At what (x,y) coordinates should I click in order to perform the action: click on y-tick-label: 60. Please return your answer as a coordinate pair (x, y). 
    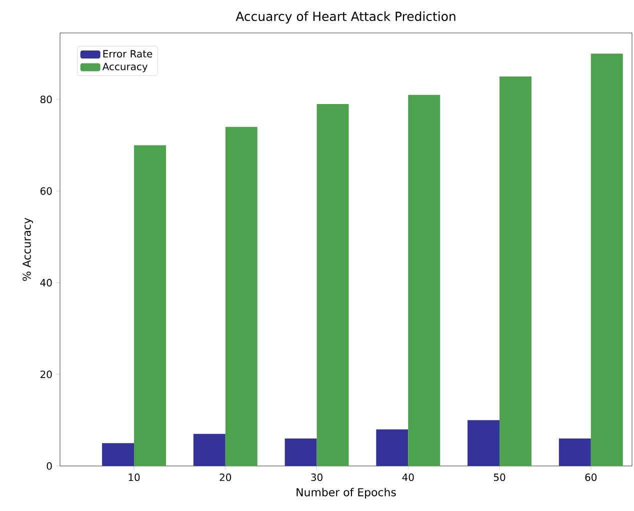
    Looking at the image, I should click on (46, 191).